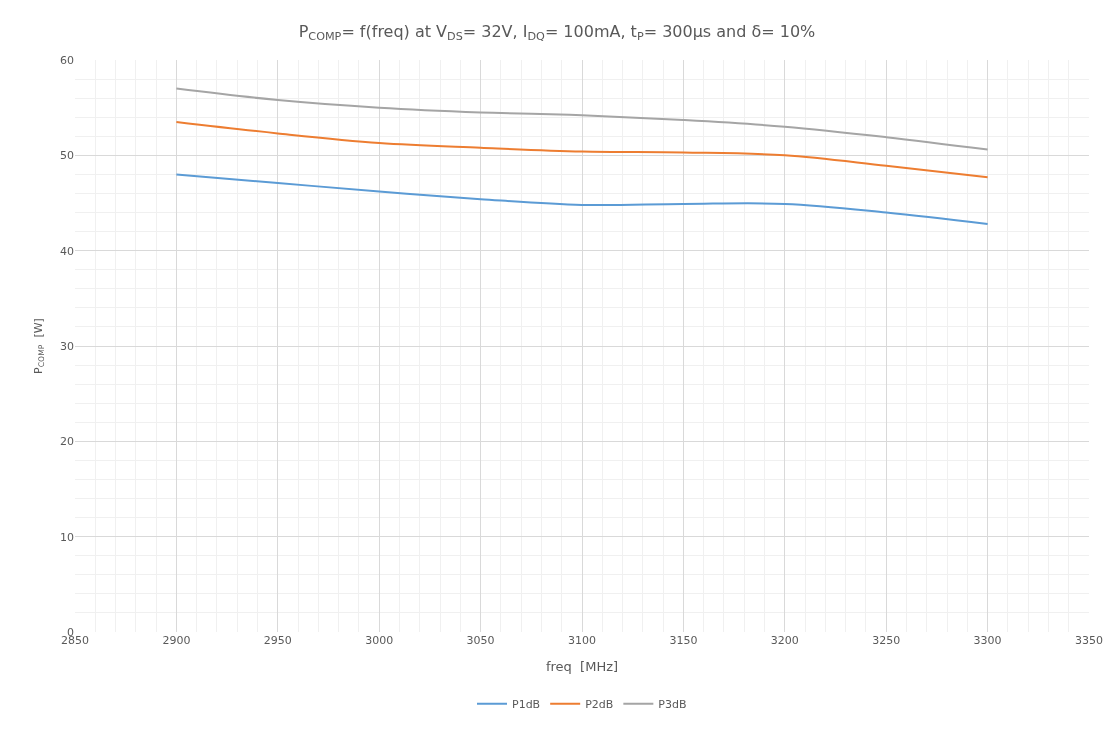  Describe the element at coordinates (582, 666) in the screenshot. I see `x-axis-title: freq [MHz]` at that location.